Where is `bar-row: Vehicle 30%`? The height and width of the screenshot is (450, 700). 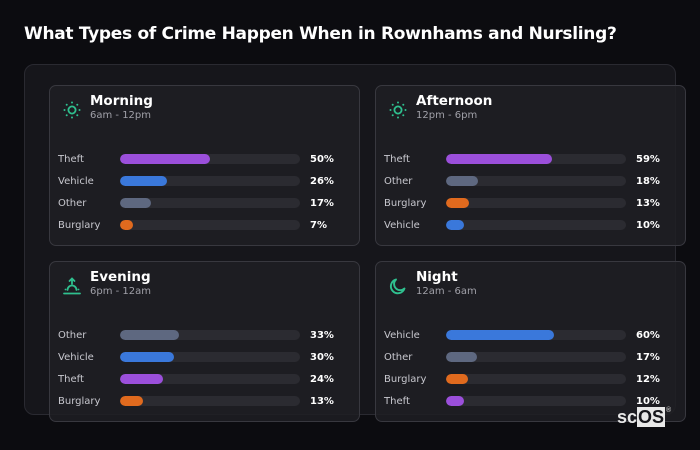
bar-row: Vehicle 30% is located at coordinates (203, 357).